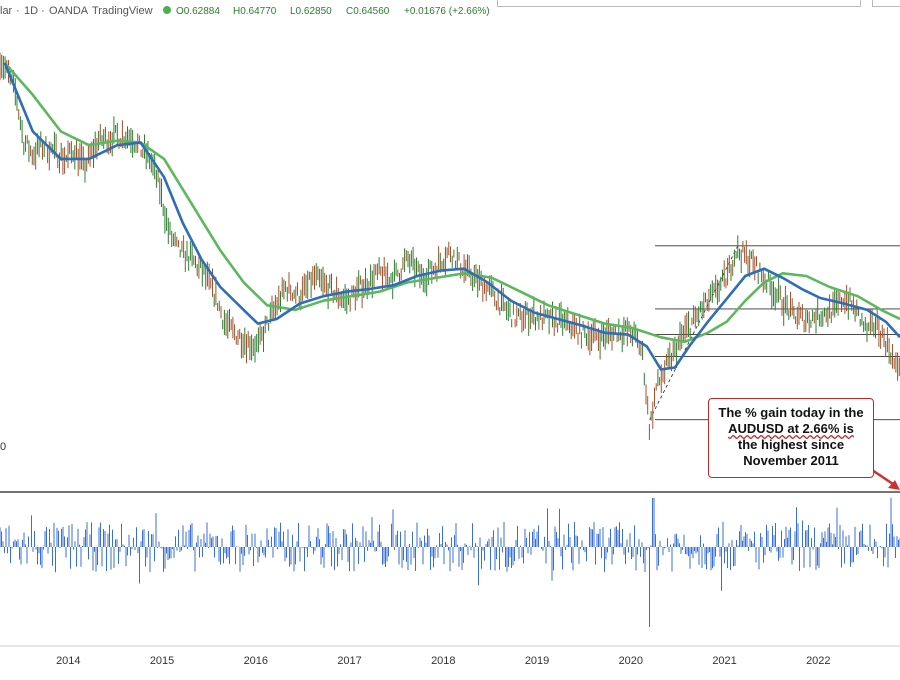  What do you see at coordinates (447, 11) in the screenshot?
I see `header-change: +0.01676 (+2.66%)` at bounding box center [447, 11].